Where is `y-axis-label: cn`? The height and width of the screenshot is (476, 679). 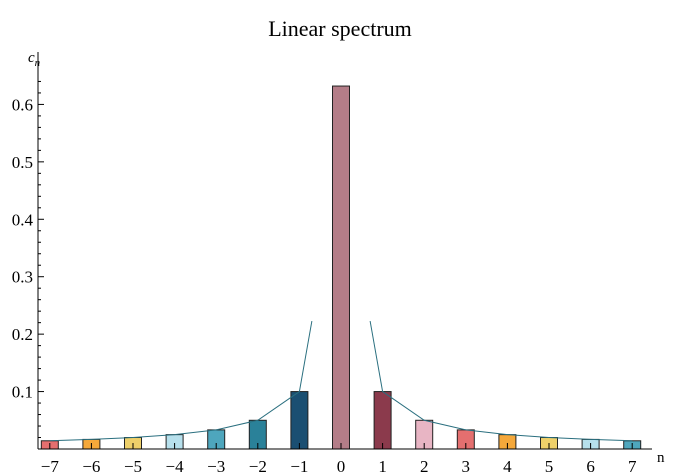
y-axis-label: cn is located at coordinates (34, 59).